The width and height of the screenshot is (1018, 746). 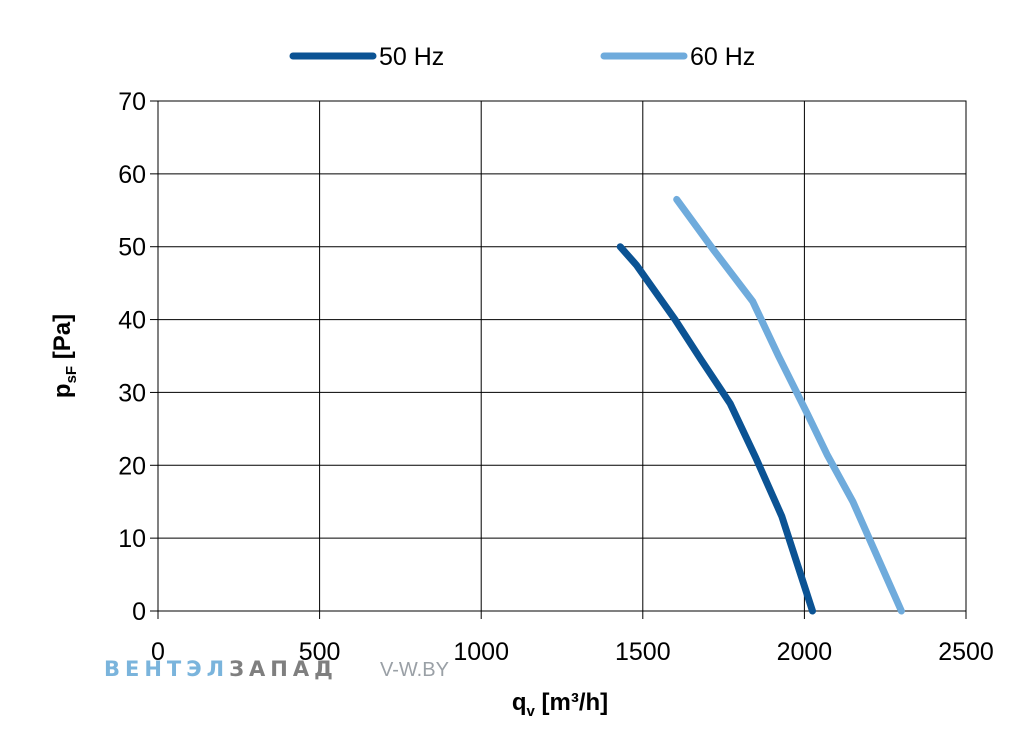 I want to click on legend: 50 Hz 60 Hz, so click(x=522, y=57).